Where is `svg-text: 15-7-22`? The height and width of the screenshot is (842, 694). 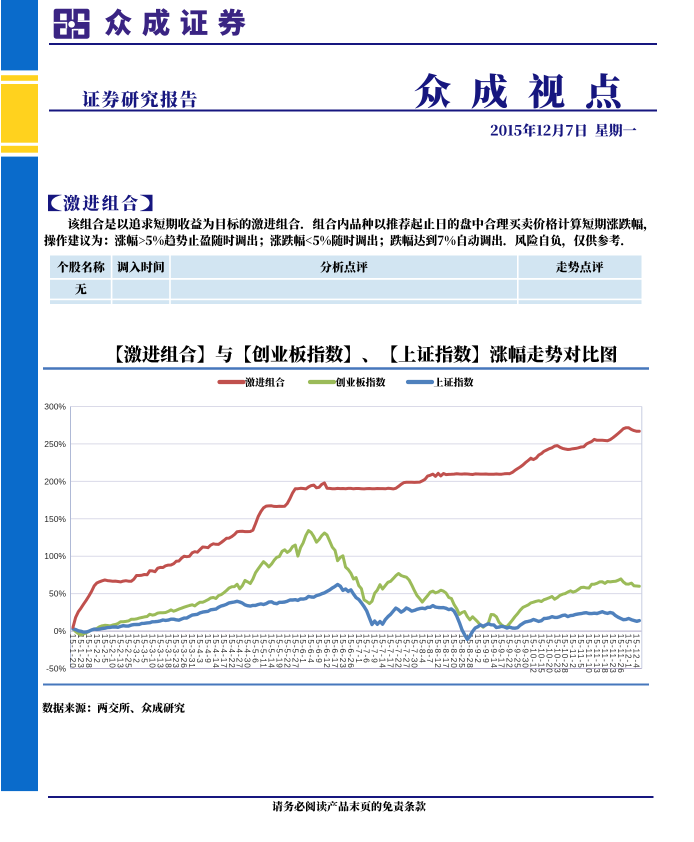
svg-text: 15-7-22 is located at coordinates (398, 651).